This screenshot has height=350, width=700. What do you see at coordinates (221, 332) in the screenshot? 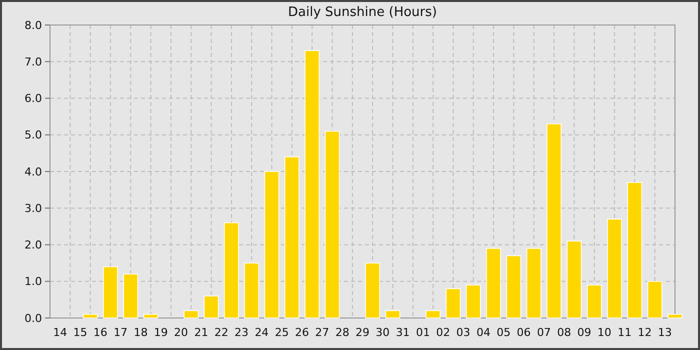
I see `x-tick-label: 22` at bounding box center [221, 332].